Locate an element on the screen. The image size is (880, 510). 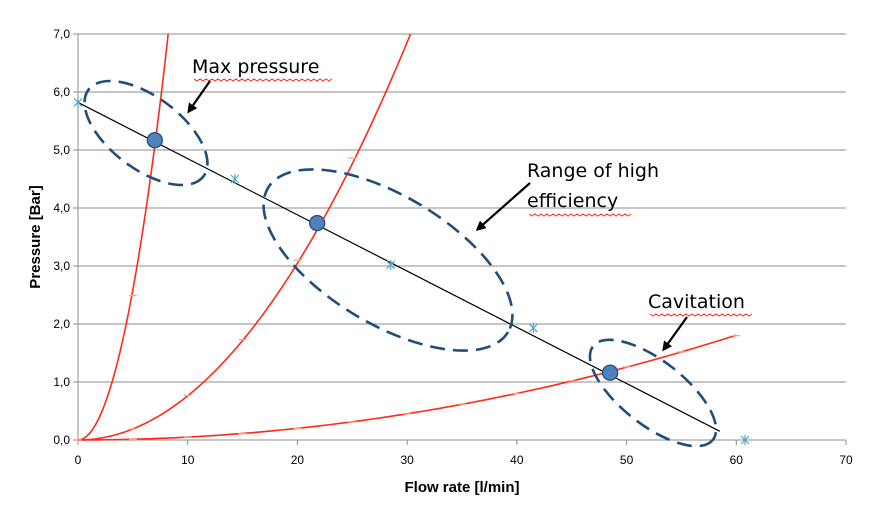
max-pressure-arrow is located at coordinates (199, 97).